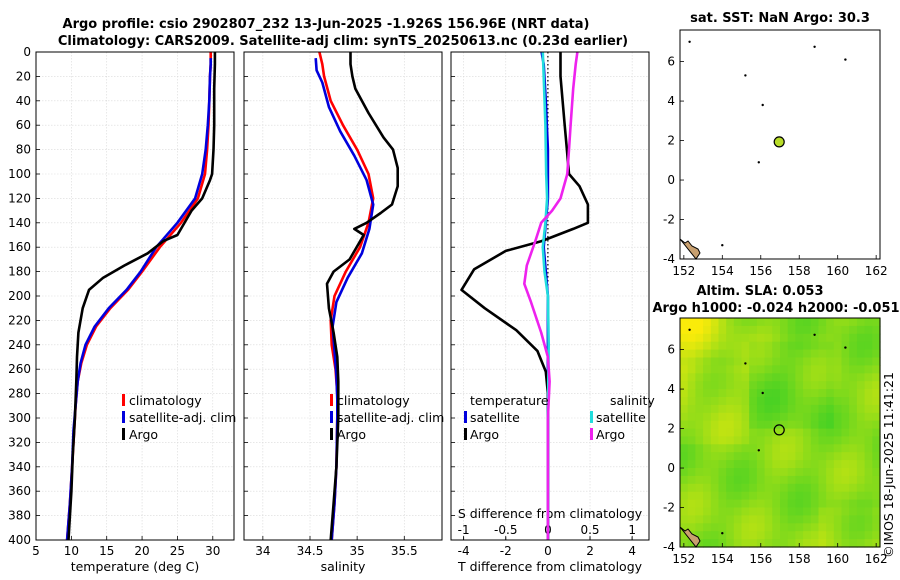 The image size is (900, 580). Describe the element at coordinates (760, 291) in the screenshot. I see `sla-map-title: Altim. SLA: 0.053` at that location.